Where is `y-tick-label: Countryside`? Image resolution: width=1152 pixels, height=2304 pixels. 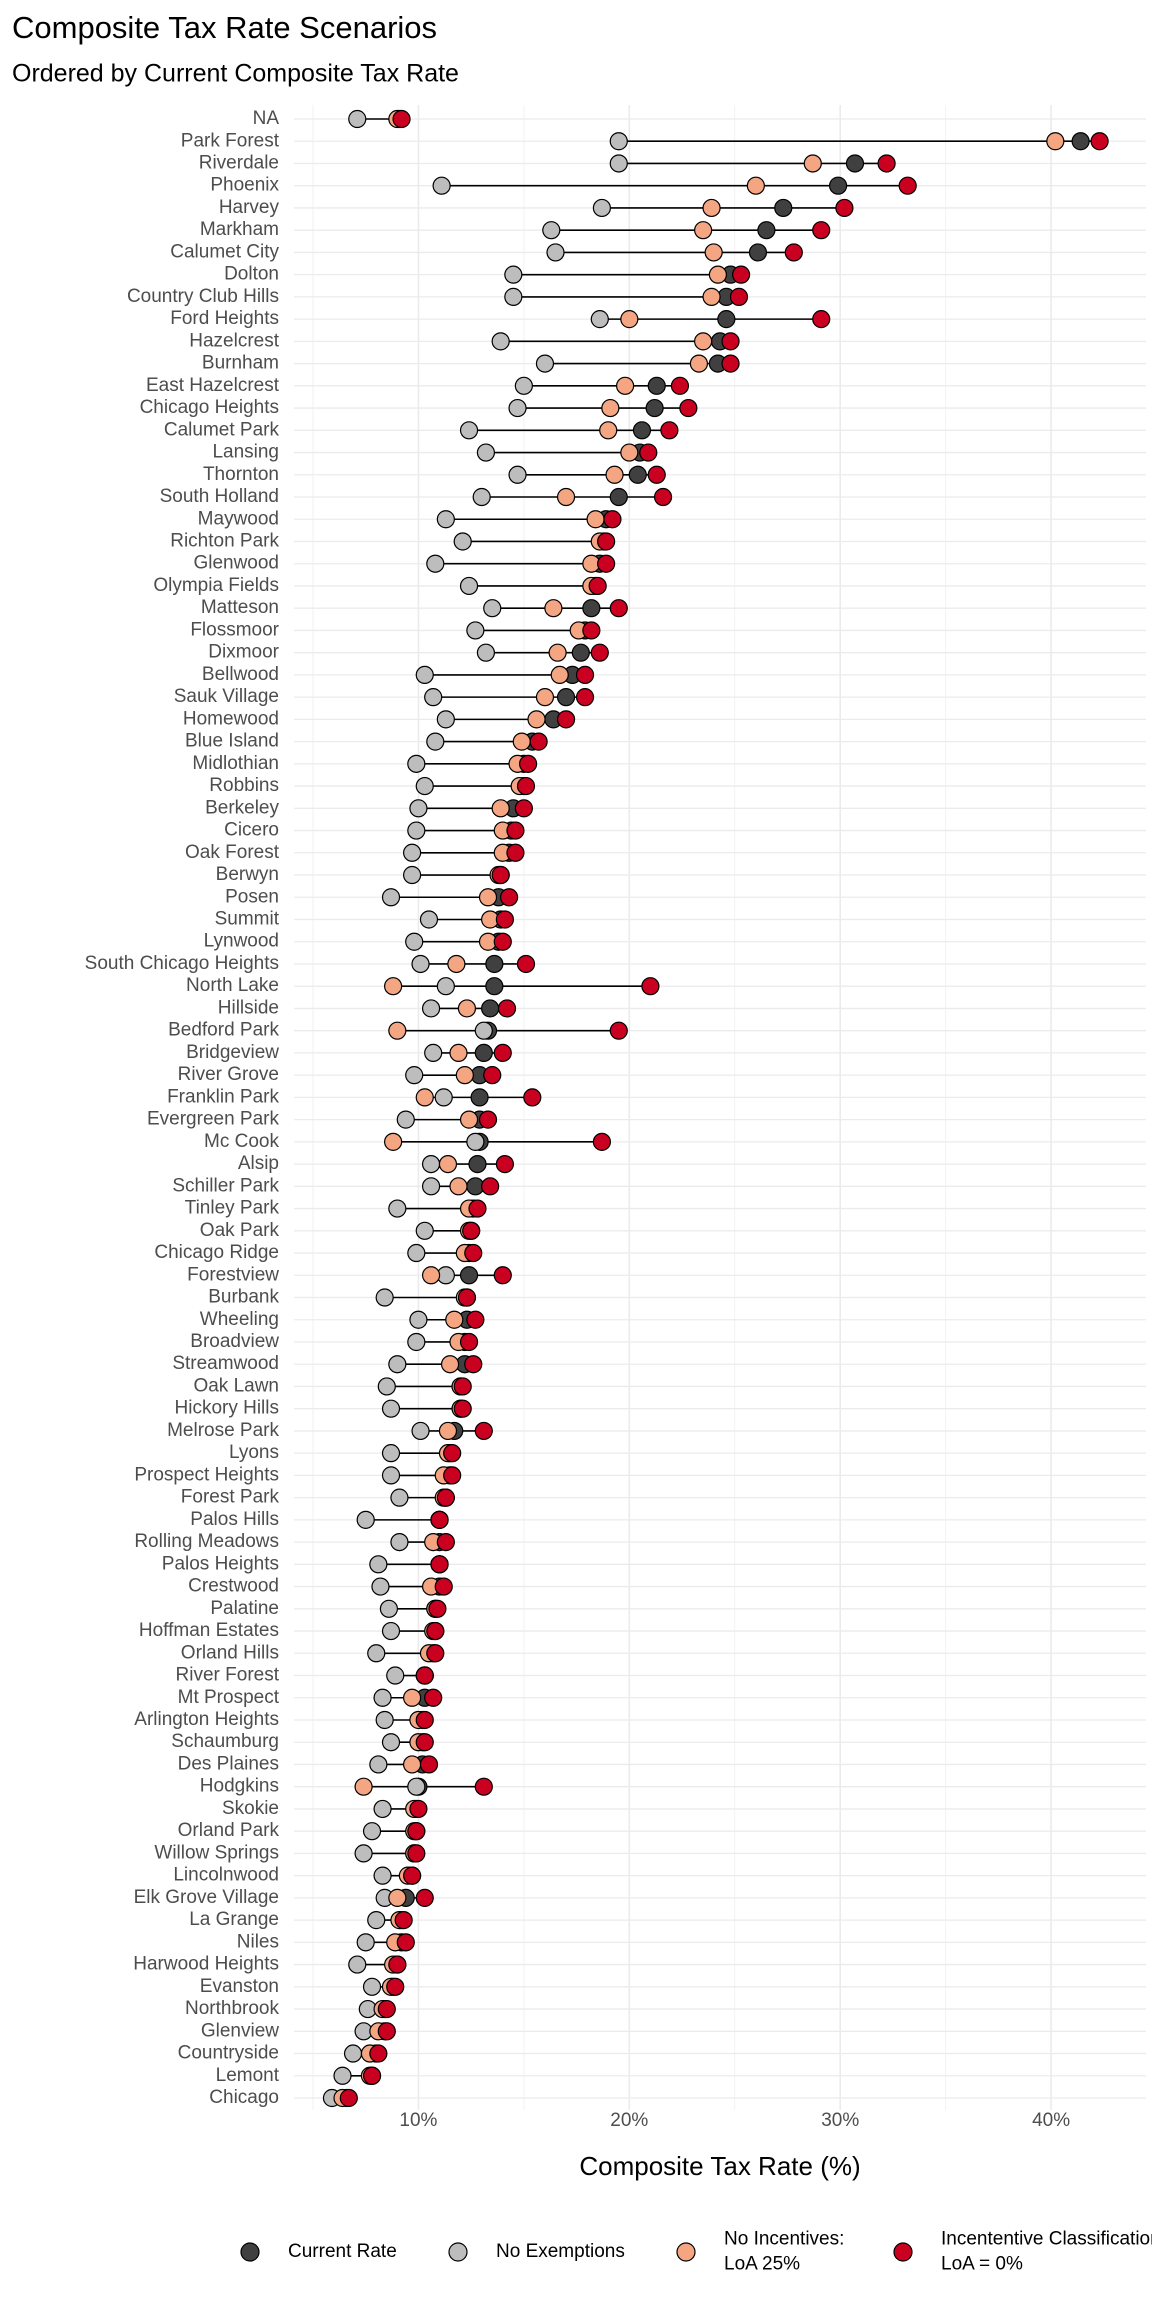 y-tick-label: Countryside is located at coordinates (228, 2053).